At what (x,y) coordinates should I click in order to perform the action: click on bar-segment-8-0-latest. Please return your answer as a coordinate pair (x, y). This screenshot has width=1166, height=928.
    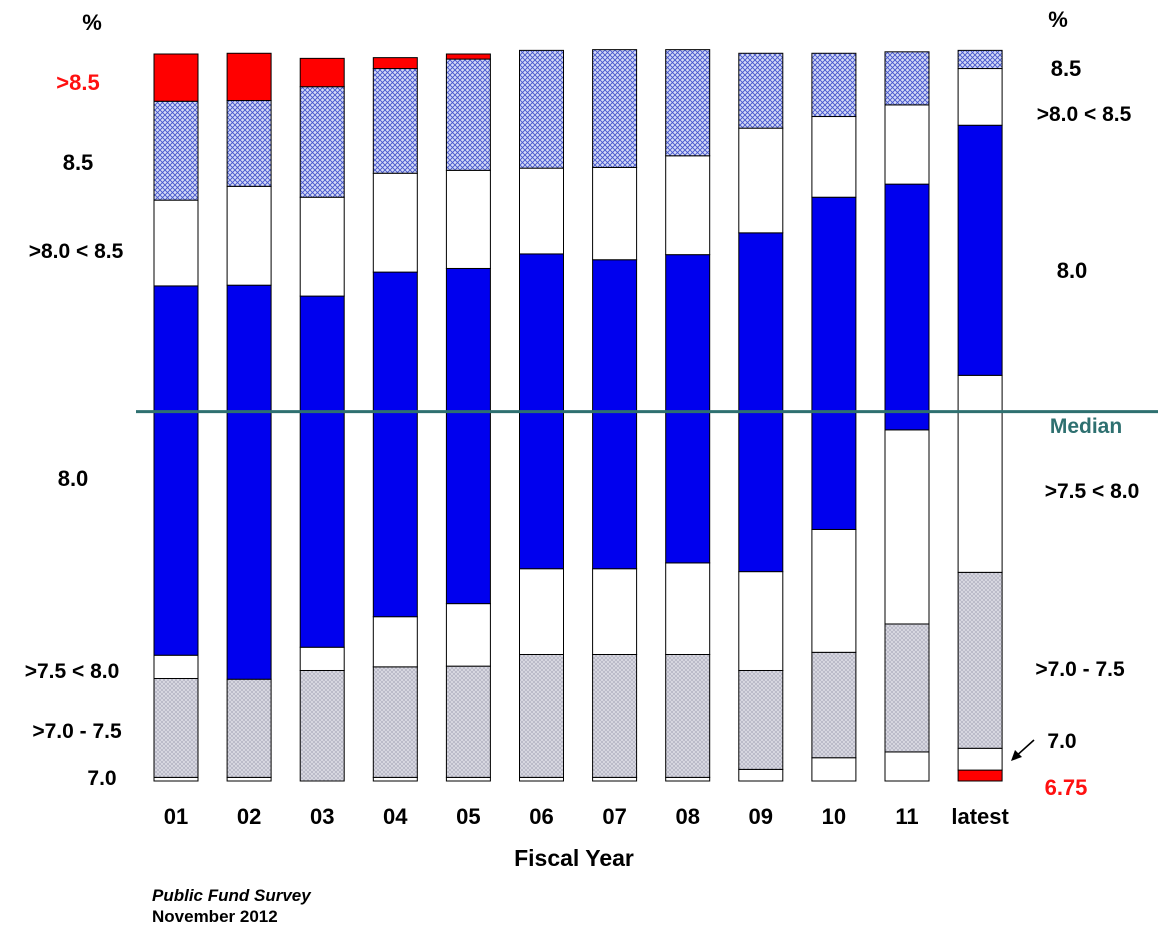
    Looking at the image, I should click on (980, 250).